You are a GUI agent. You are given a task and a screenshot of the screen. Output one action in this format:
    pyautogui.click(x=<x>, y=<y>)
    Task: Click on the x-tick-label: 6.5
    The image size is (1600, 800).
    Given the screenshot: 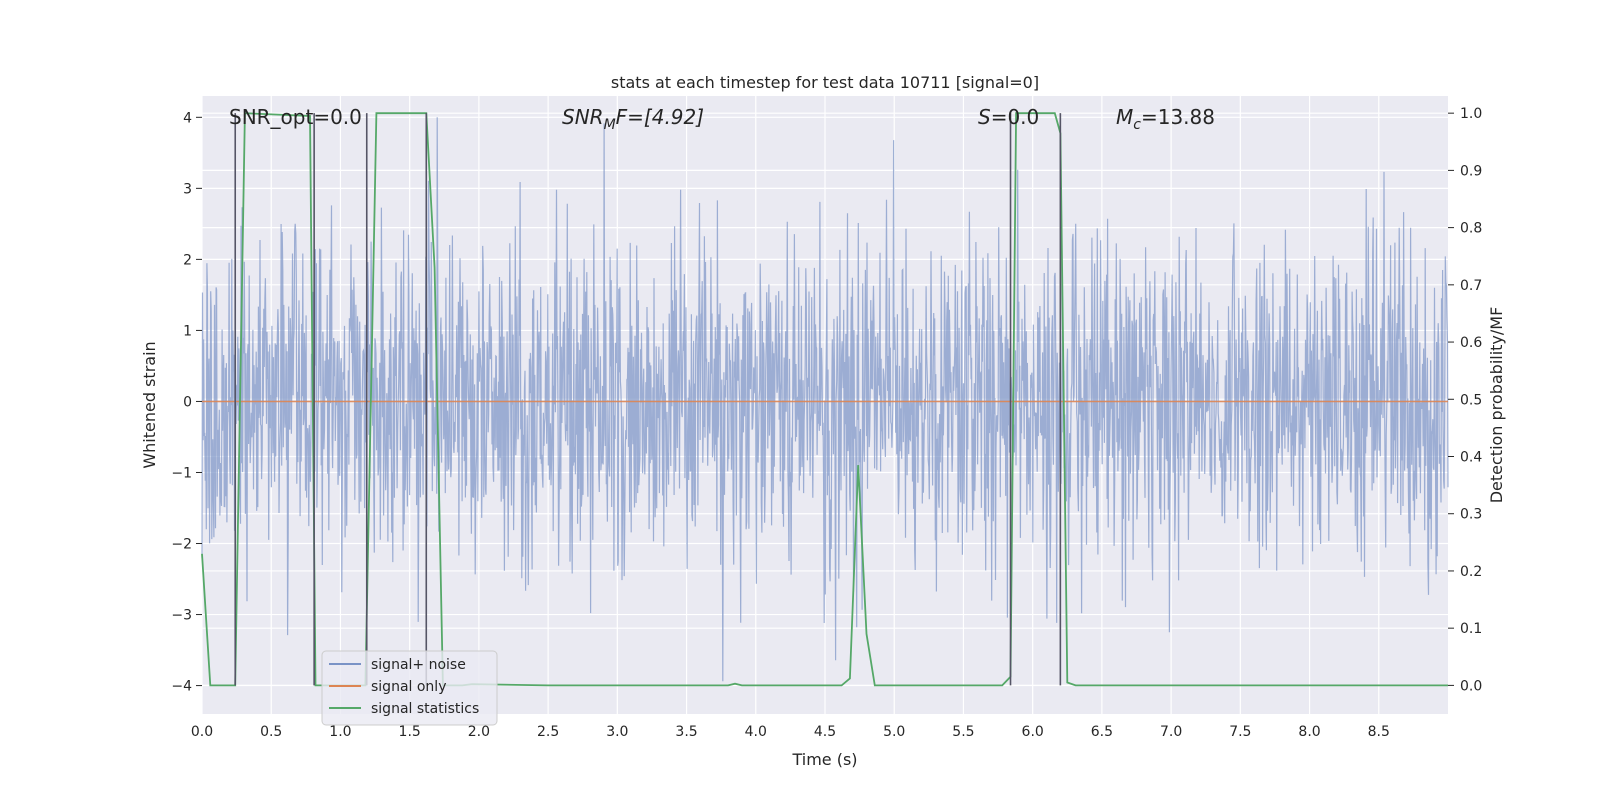 What is the action you would take?
    pyautogui.click(x=1102, y=732)
    